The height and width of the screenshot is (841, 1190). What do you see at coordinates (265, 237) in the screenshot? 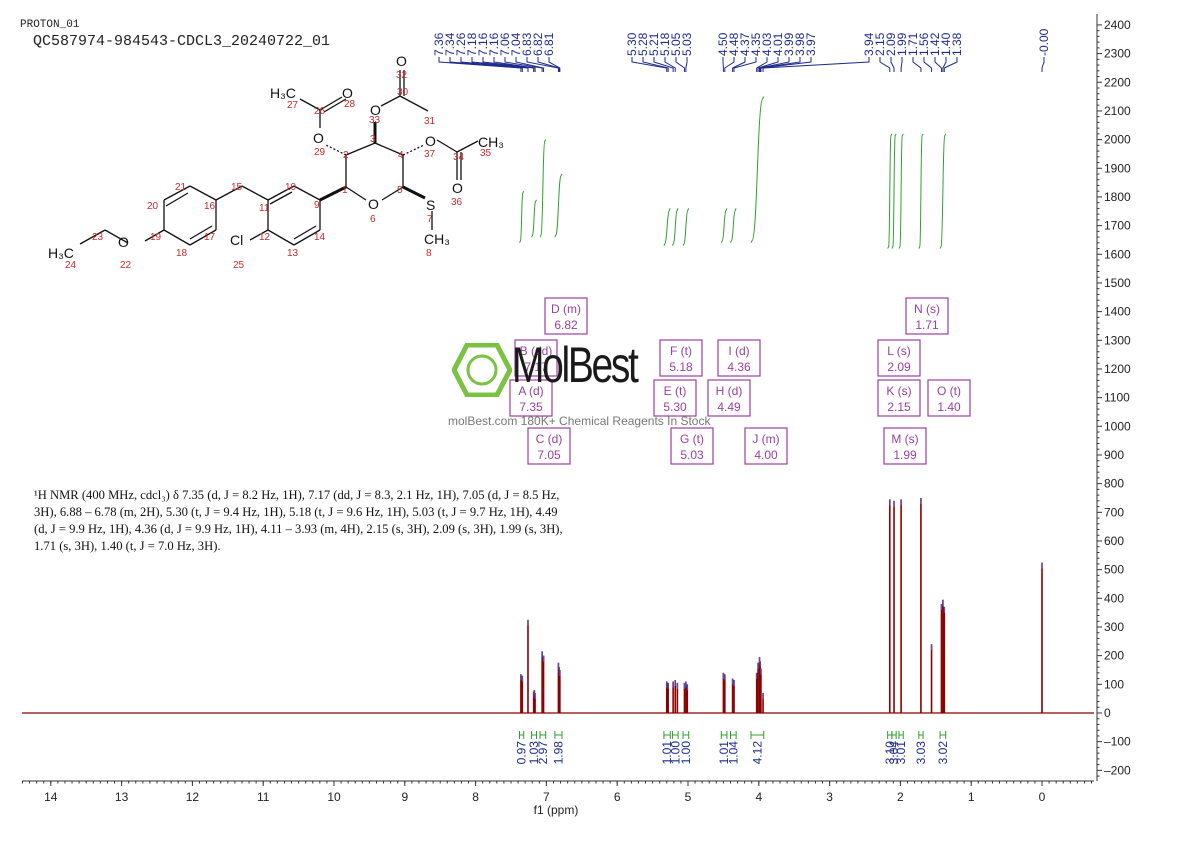
I see `atom-num-12: 12` at bounding box center [265, 237].